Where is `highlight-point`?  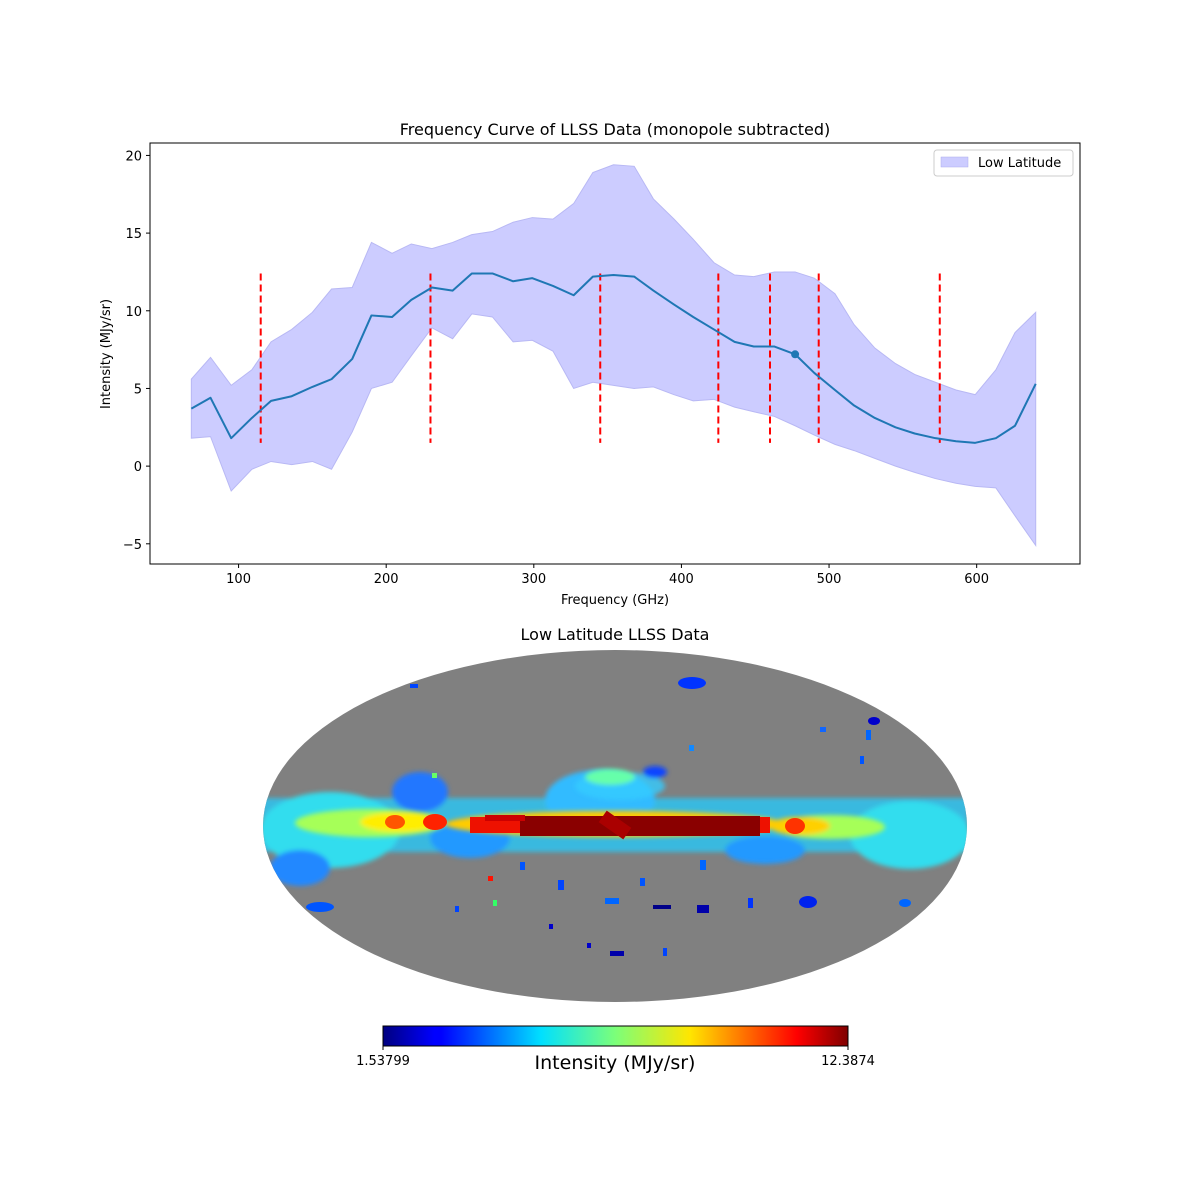 highlight-point is located at coordinates (795, 354).